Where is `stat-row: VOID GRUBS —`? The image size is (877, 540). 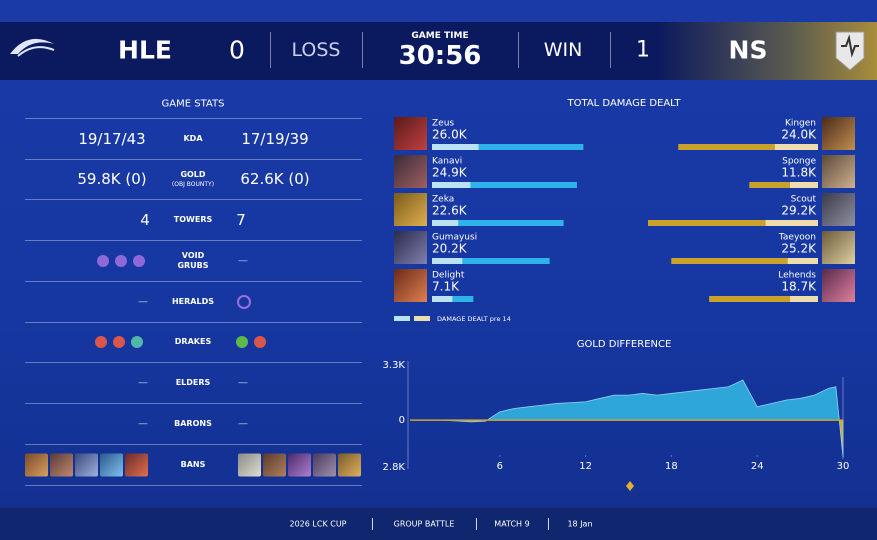 stat-row: VOID GRUBS — is located at coordinates (193, 261).